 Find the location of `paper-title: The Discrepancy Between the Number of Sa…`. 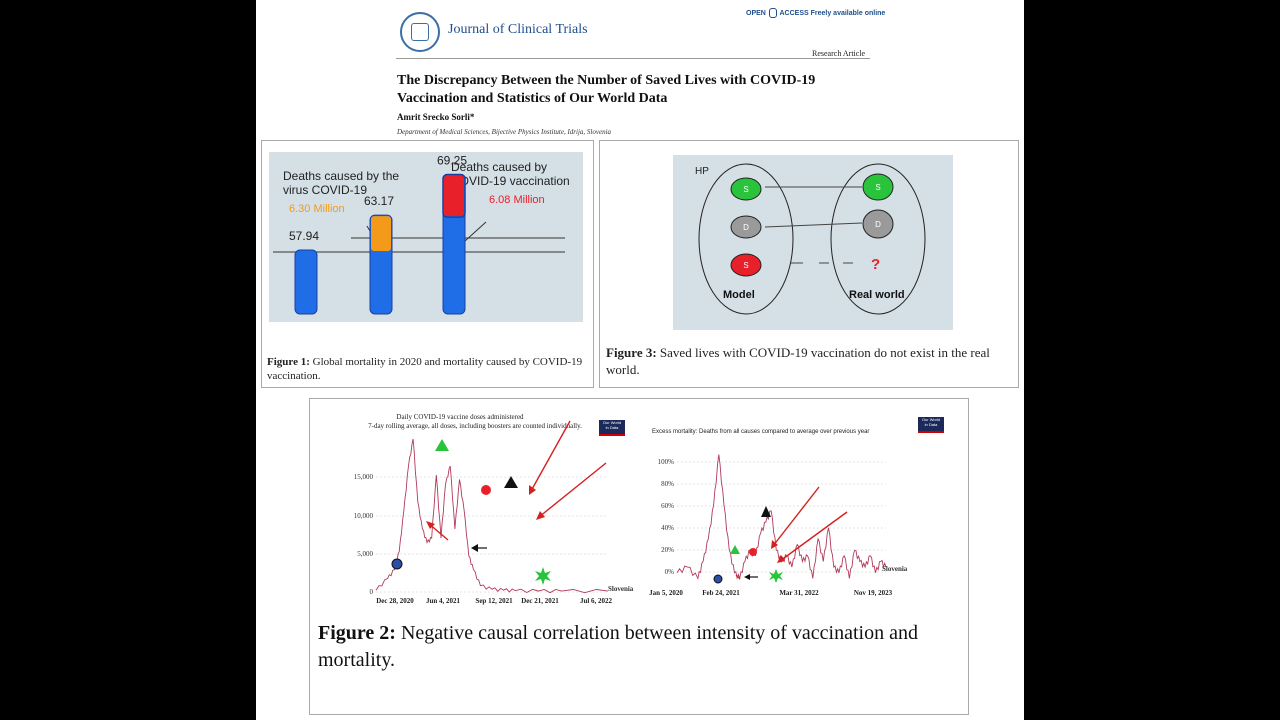

paper-title: The Discrepancy Between the Number of Sa… is located at coordinates (634, 90).